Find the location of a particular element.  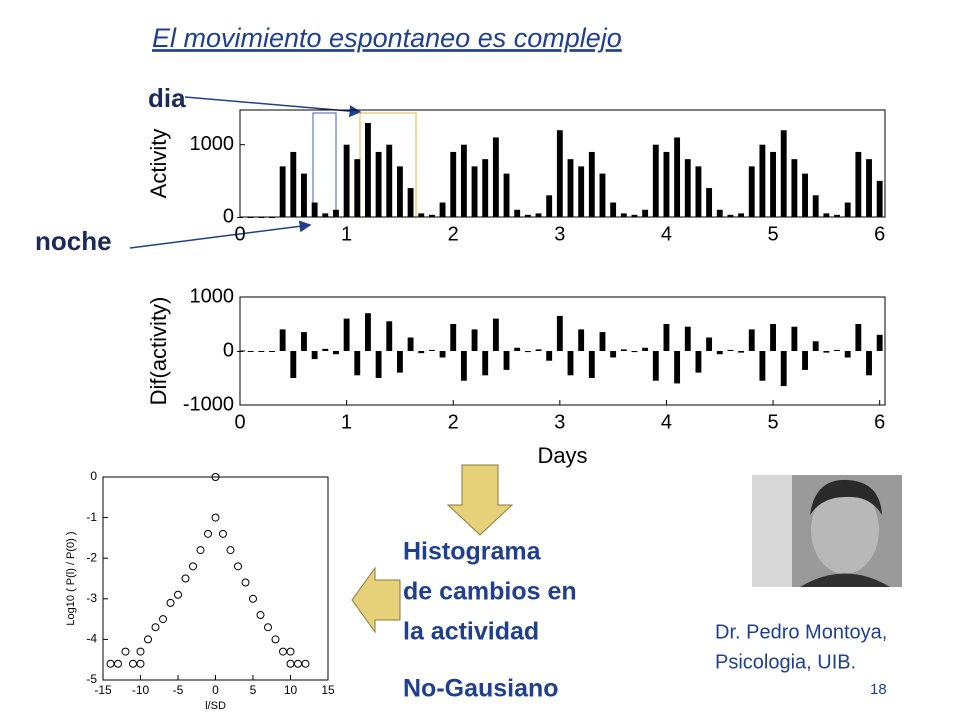

credit-line: Dr. Pedro Montoya, is located at coordinates (801, 632).